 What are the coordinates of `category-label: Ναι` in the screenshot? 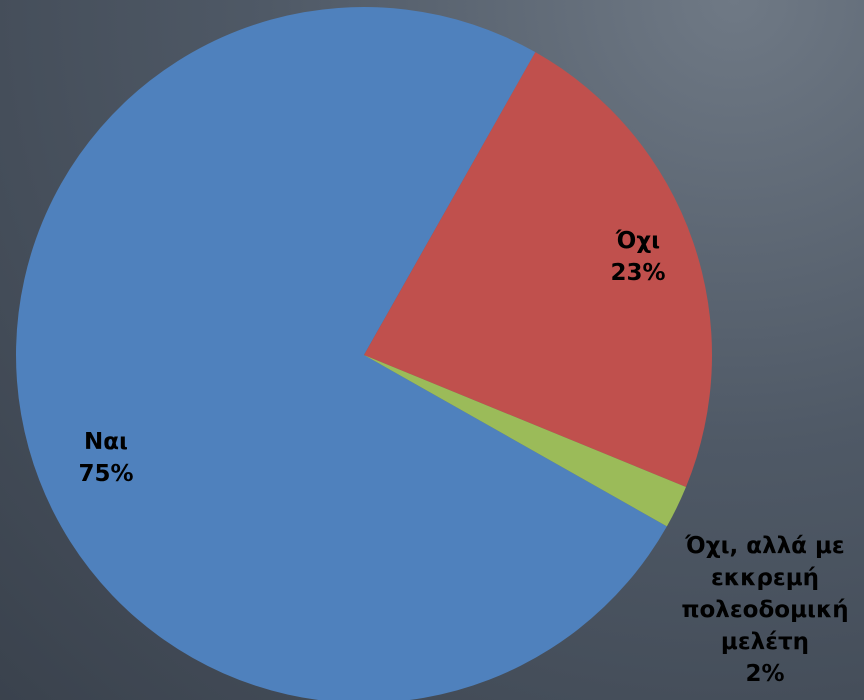 It's located at (105, 442).